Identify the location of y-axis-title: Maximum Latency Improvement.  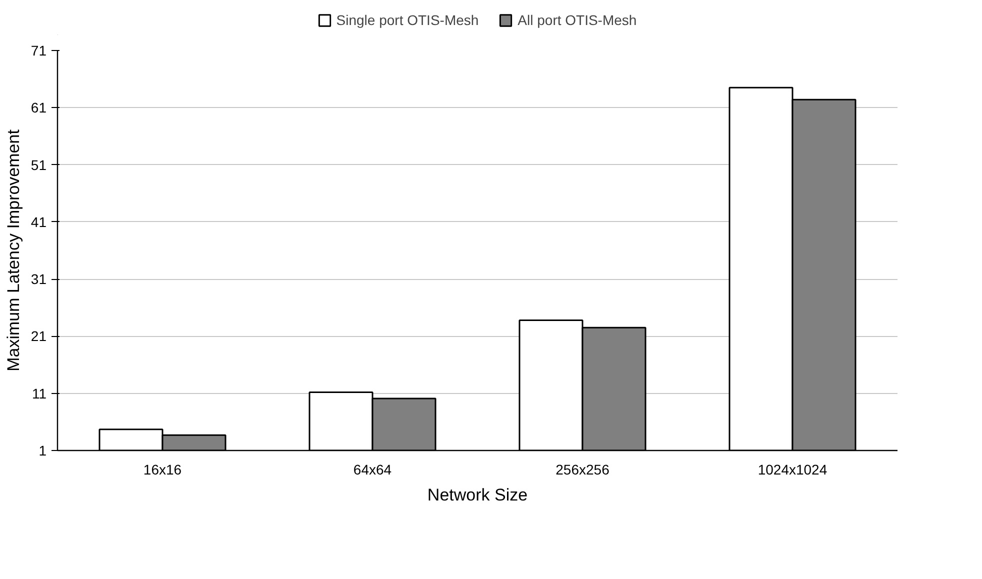
(13, 250).